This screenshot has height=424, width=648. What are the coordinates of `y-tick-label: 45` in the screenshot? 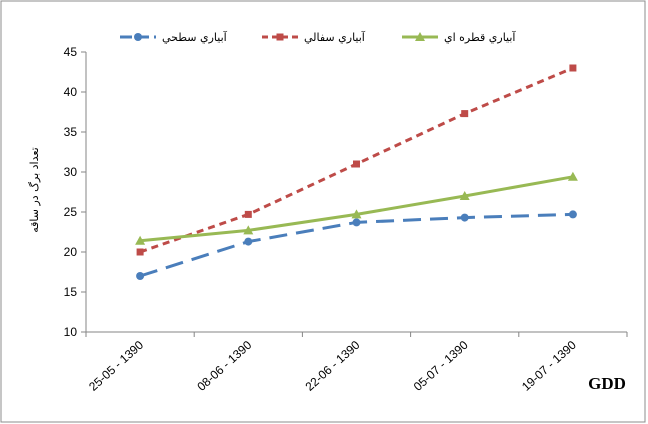 It's located at (71, 52).